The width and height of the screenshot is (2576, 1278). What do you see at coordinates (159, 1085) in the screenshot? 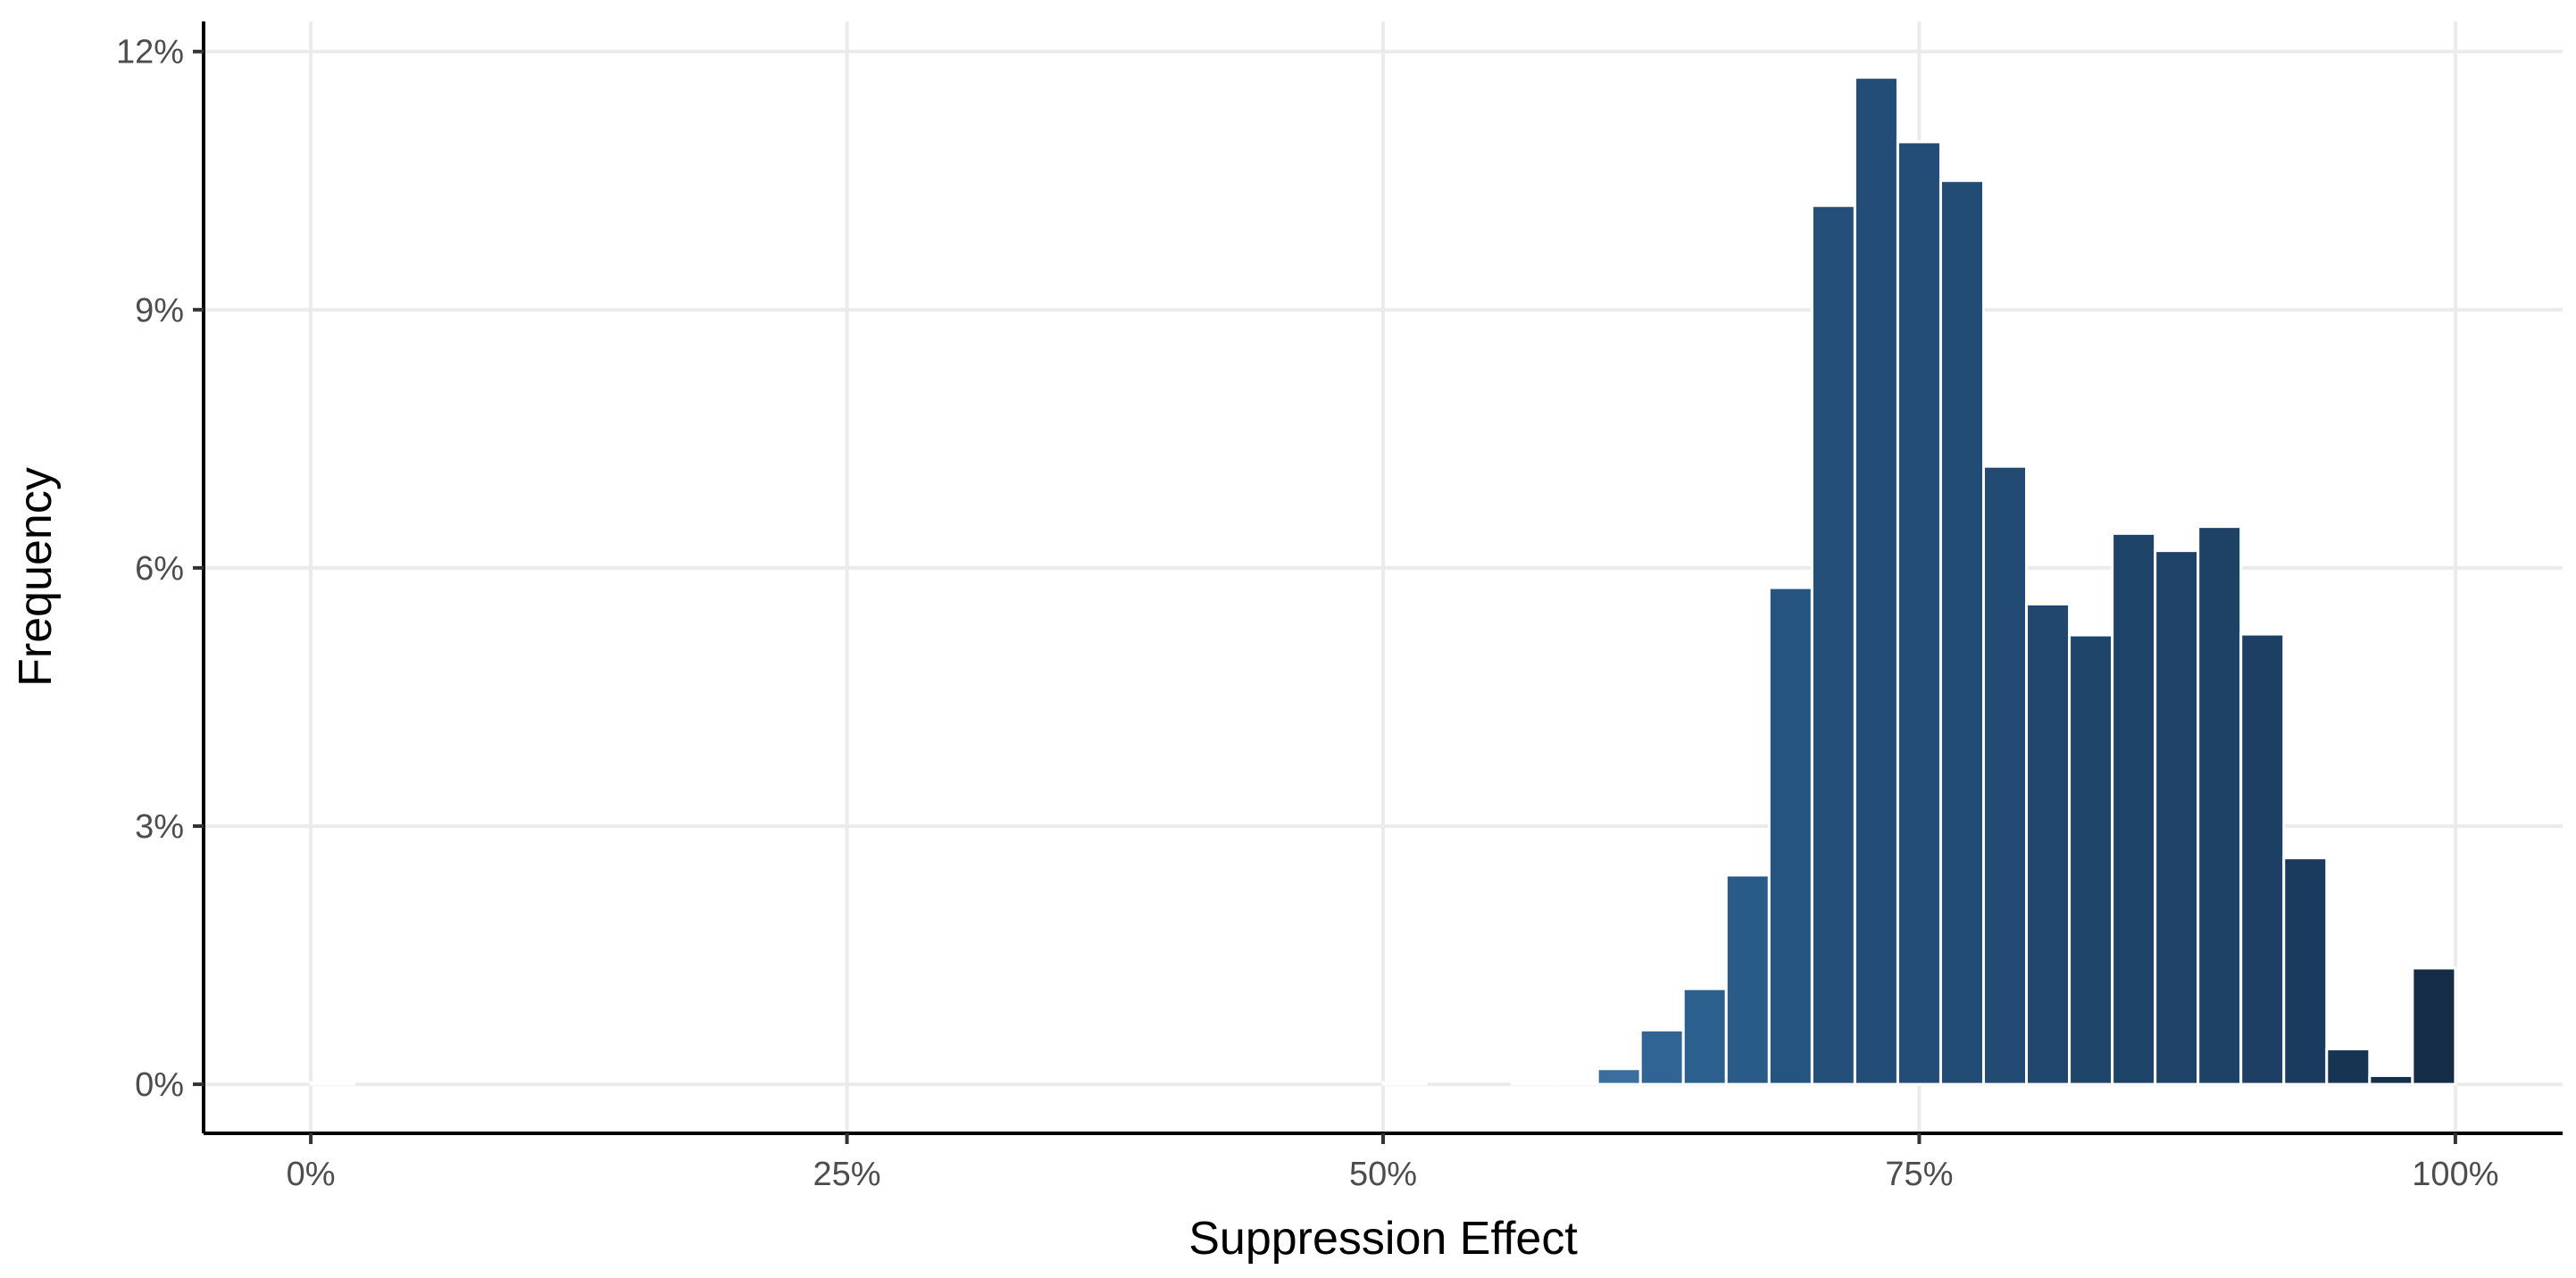
I see `y-tick-label-0: 0%` at bounding box center [159, 1085].